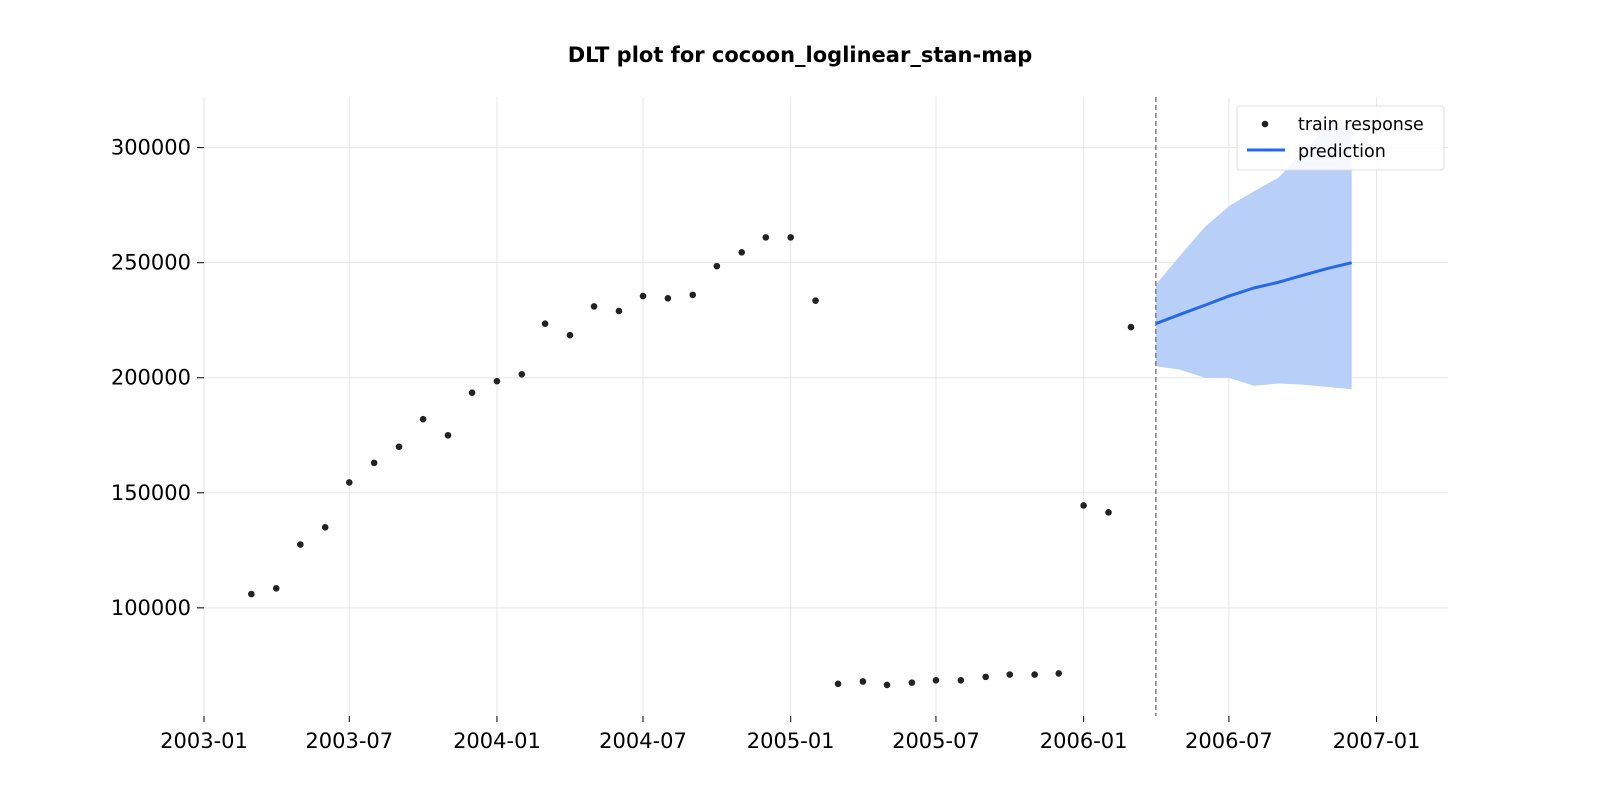 This screenshot has height=800, width=1600. I want to click on prediction-band-layer, so click(1253, 257).